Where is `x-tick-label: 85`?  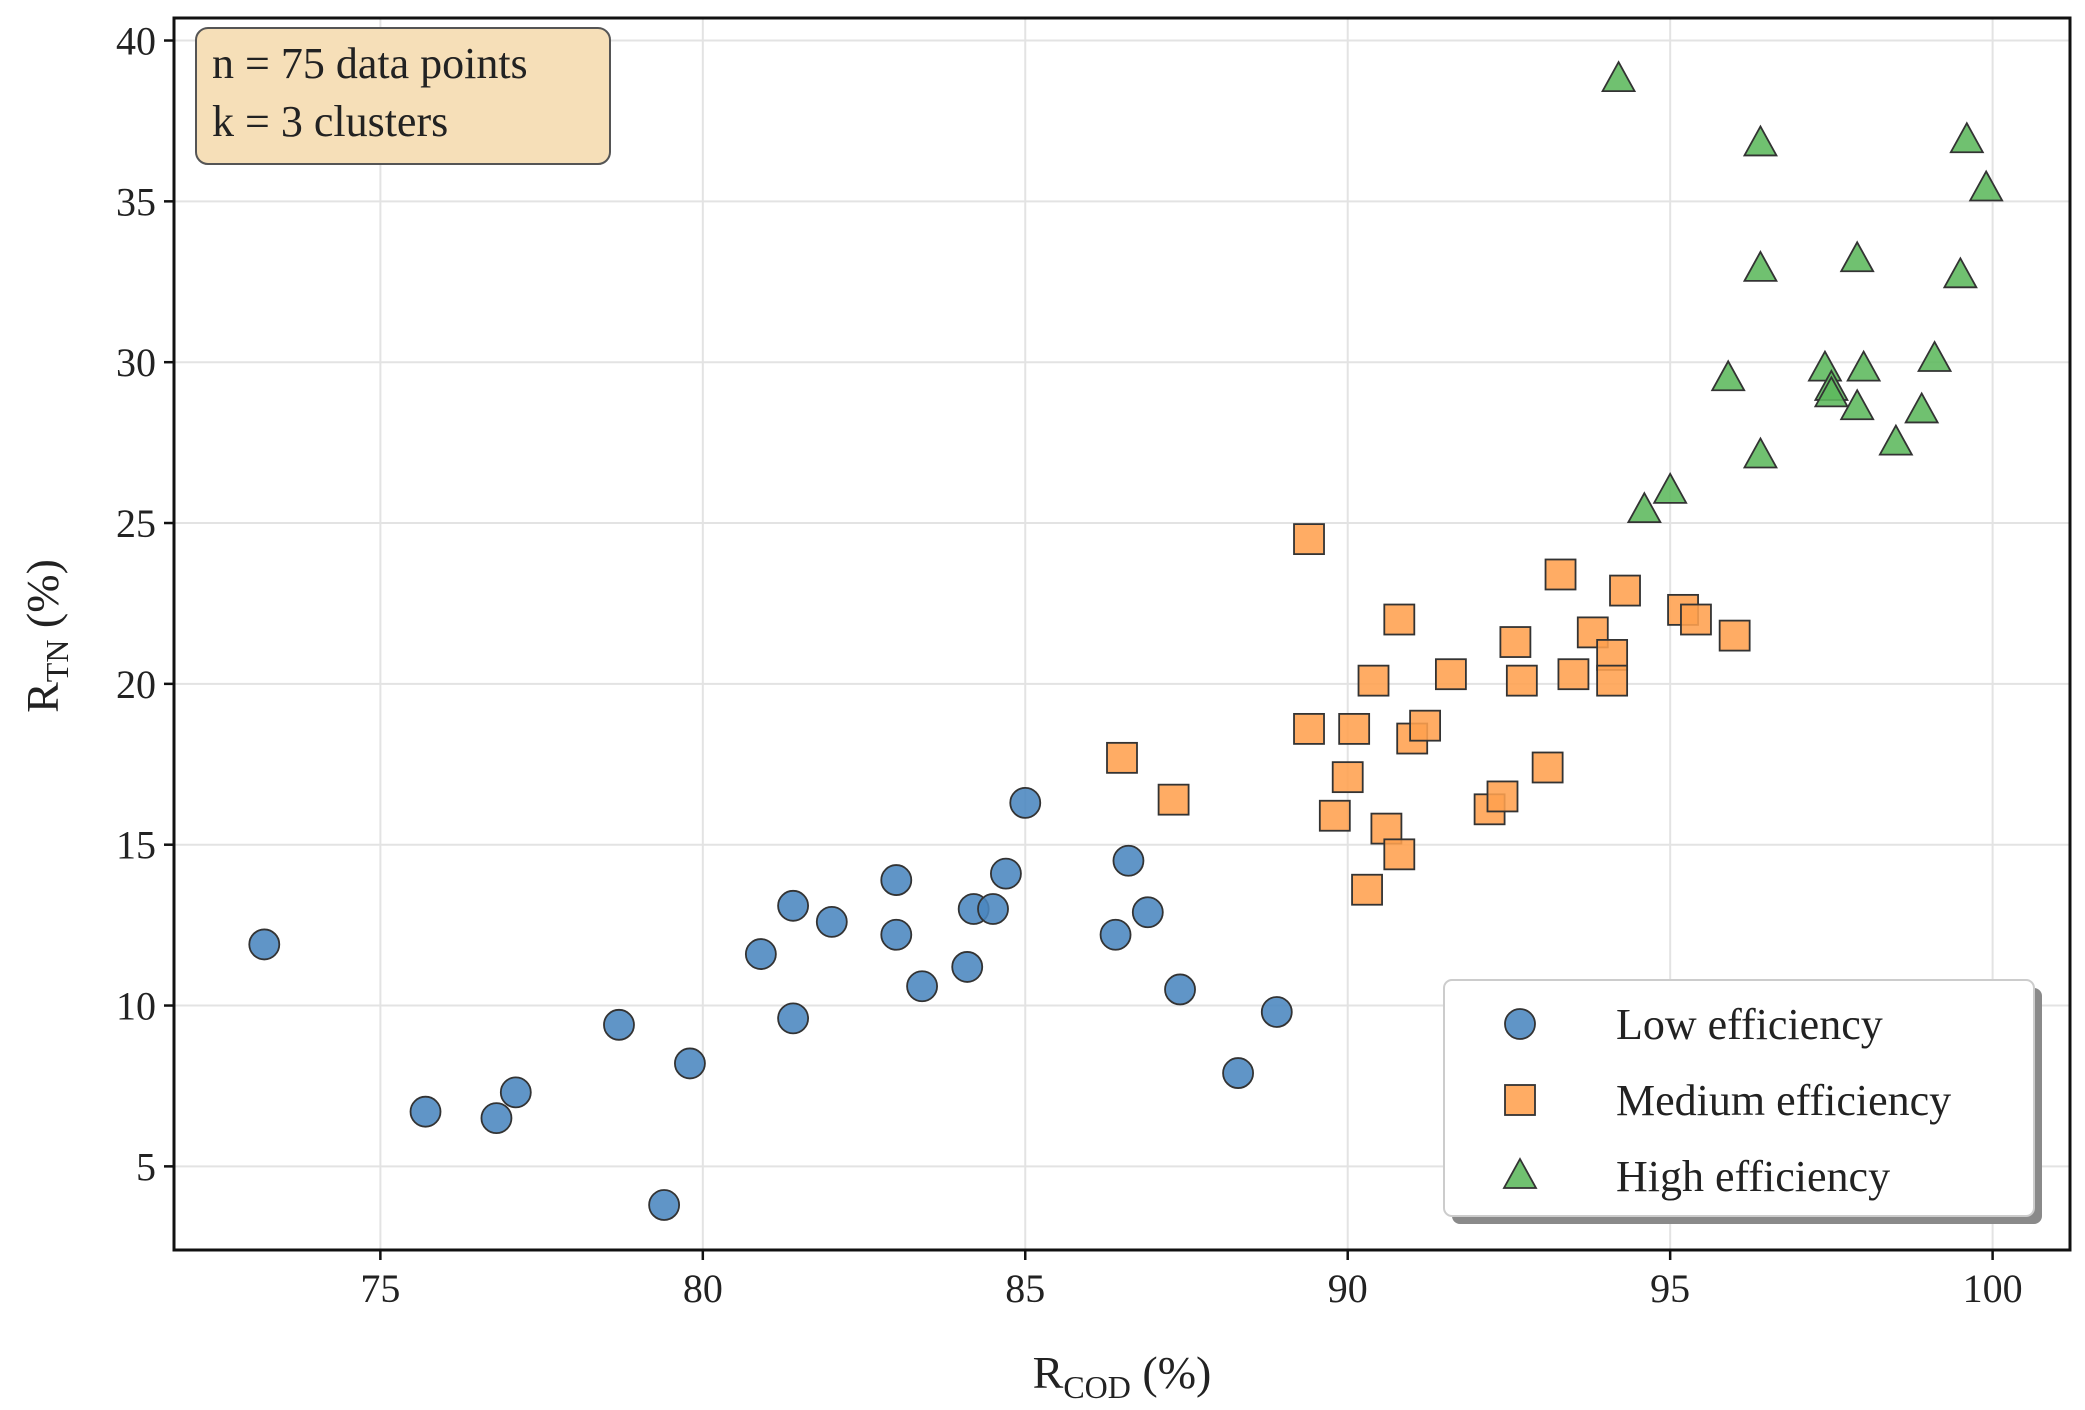
x-tick-label: 85 is located at coordinates (1025, 1288).